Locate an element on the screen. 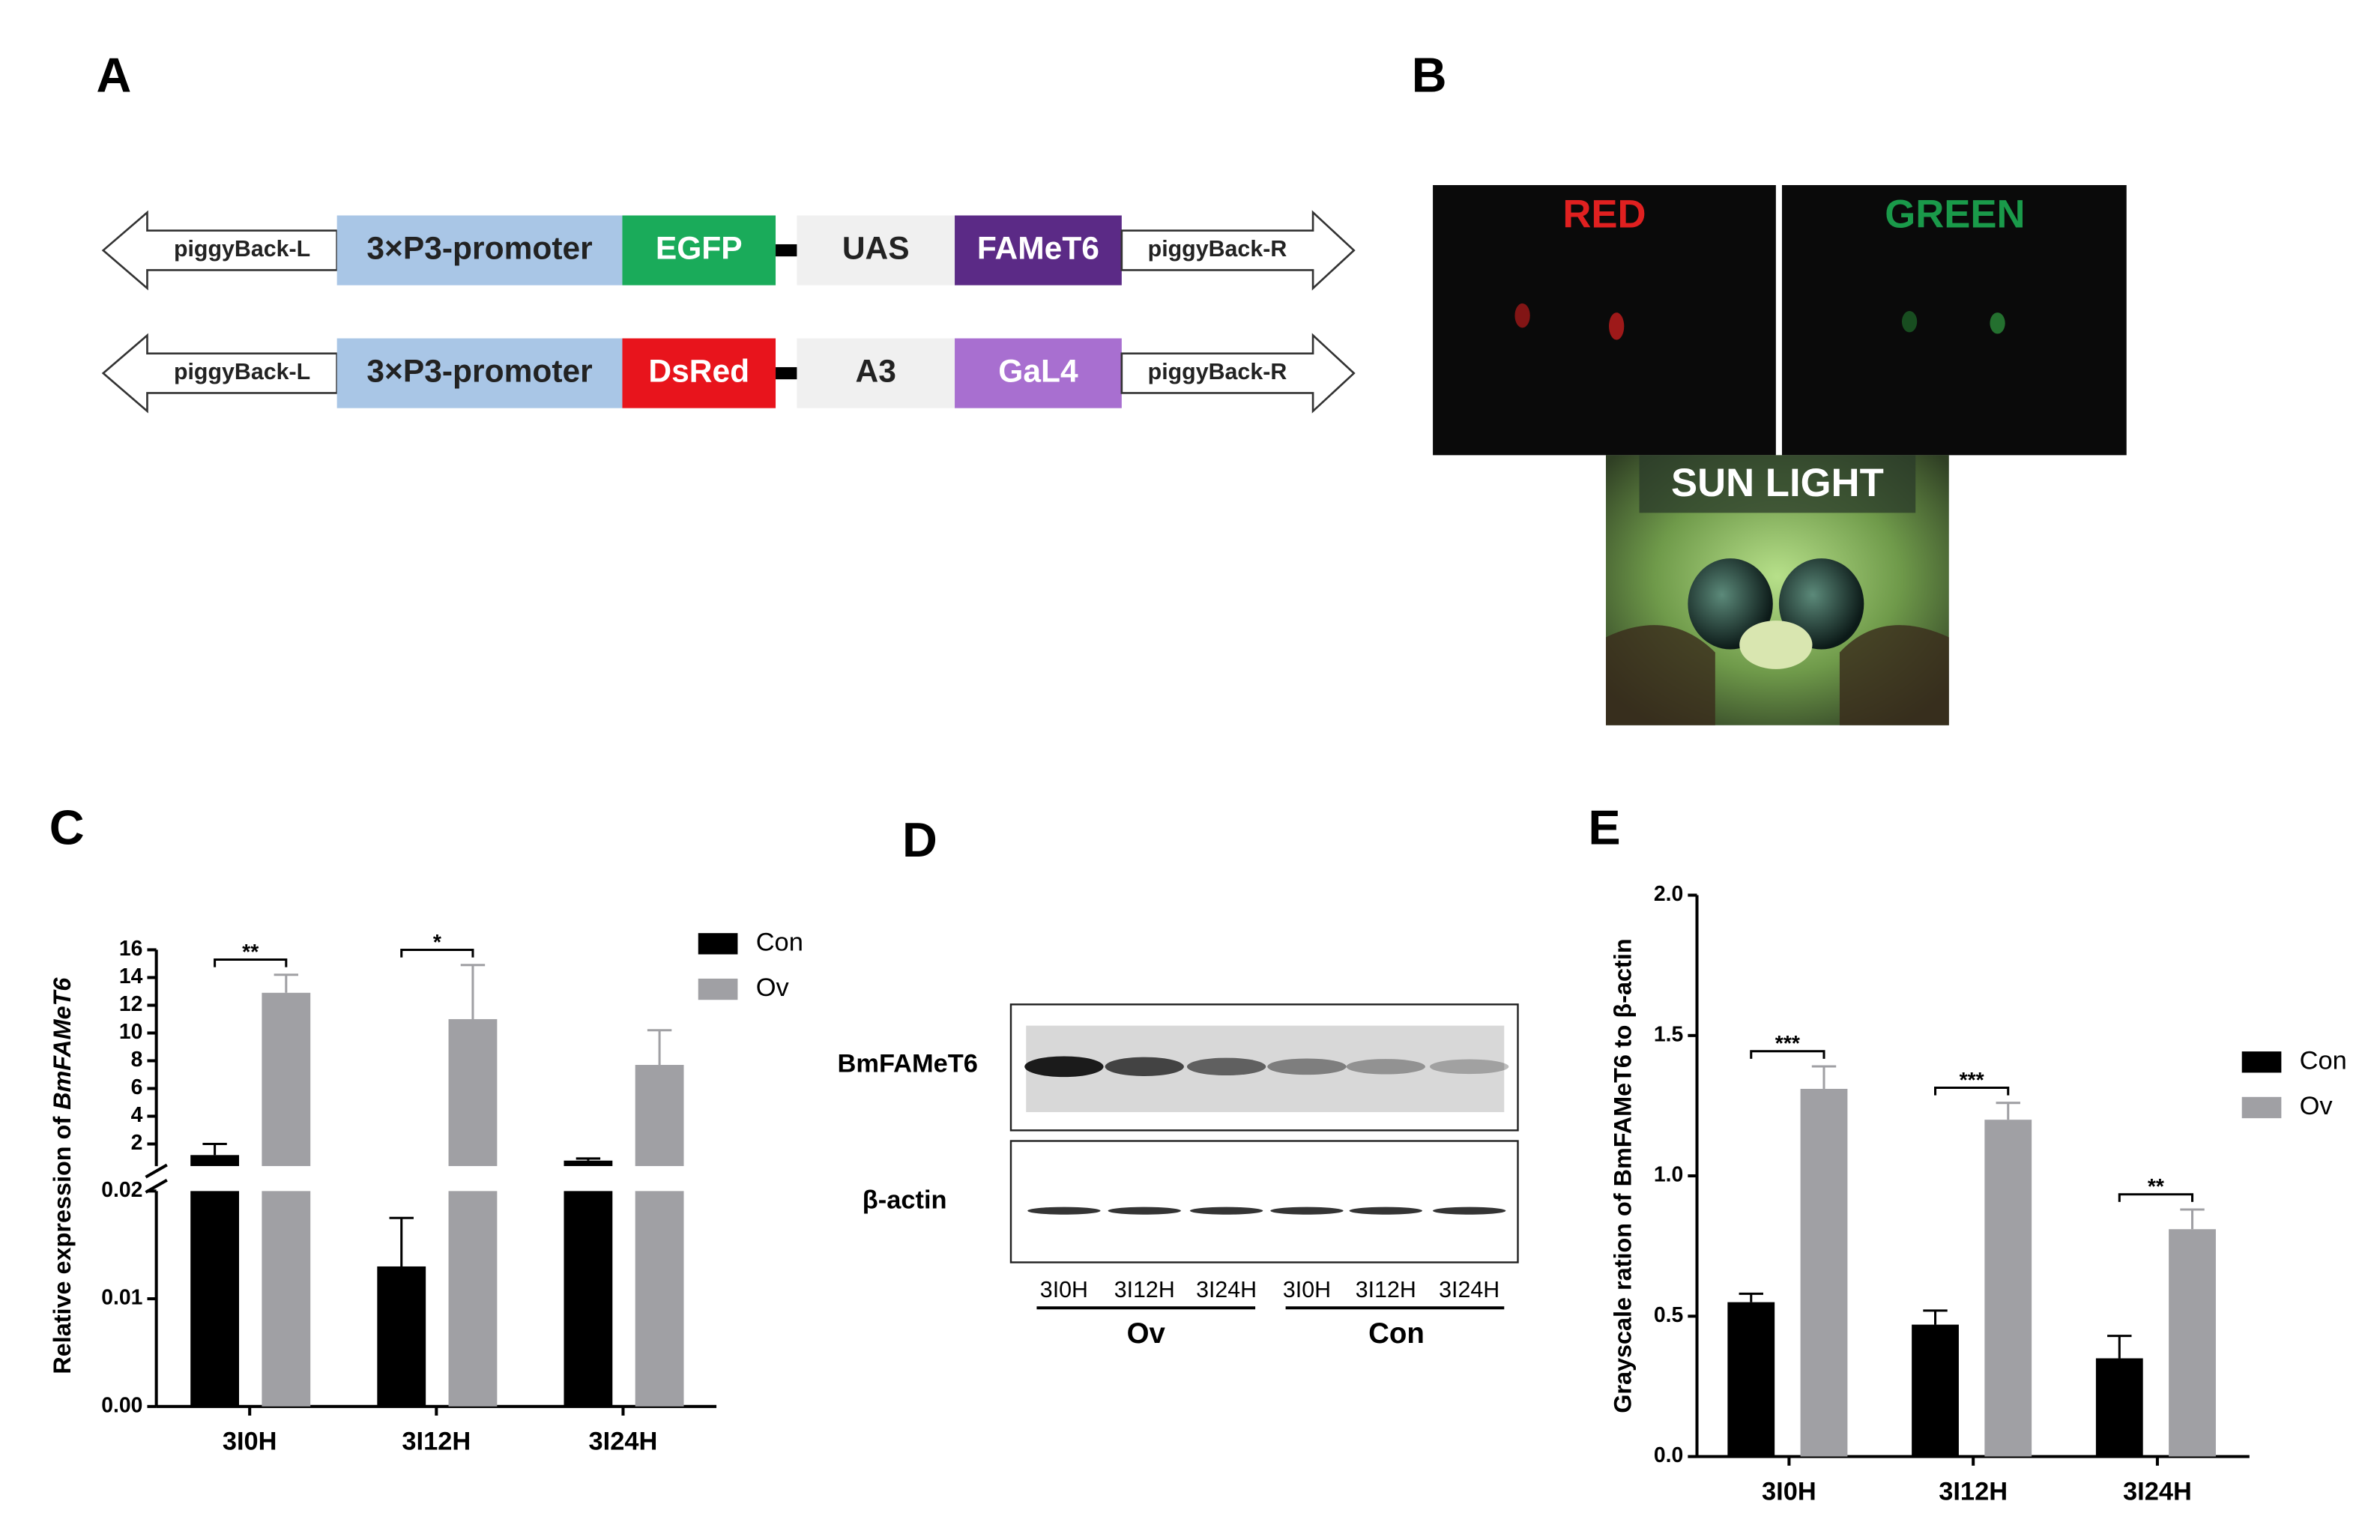 This screenshot has height=1540, width=2380. group-label: Ov is located at coordinates (1146, 1333).